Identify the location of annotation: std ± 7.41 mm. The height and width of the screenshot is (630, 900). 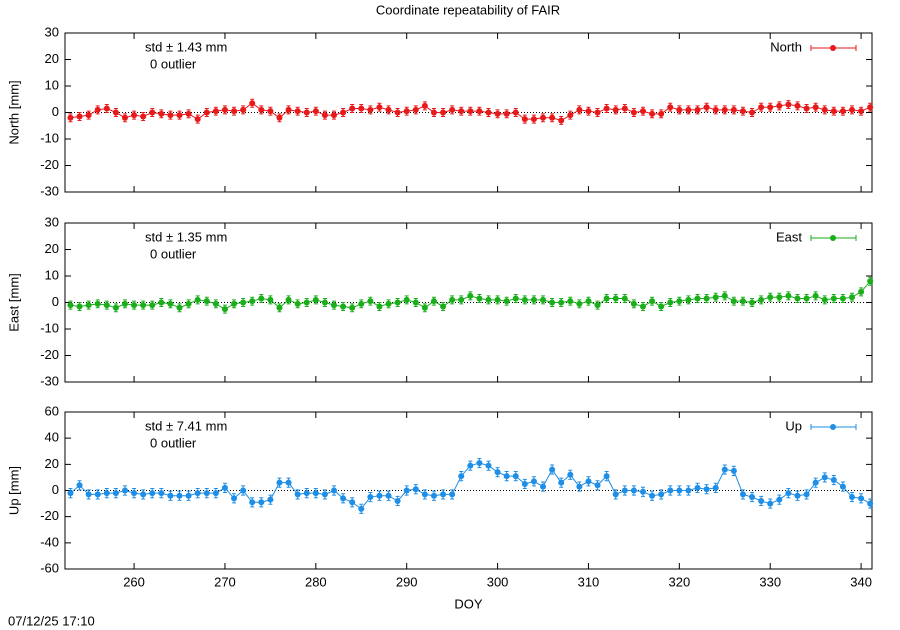
(186, 425).